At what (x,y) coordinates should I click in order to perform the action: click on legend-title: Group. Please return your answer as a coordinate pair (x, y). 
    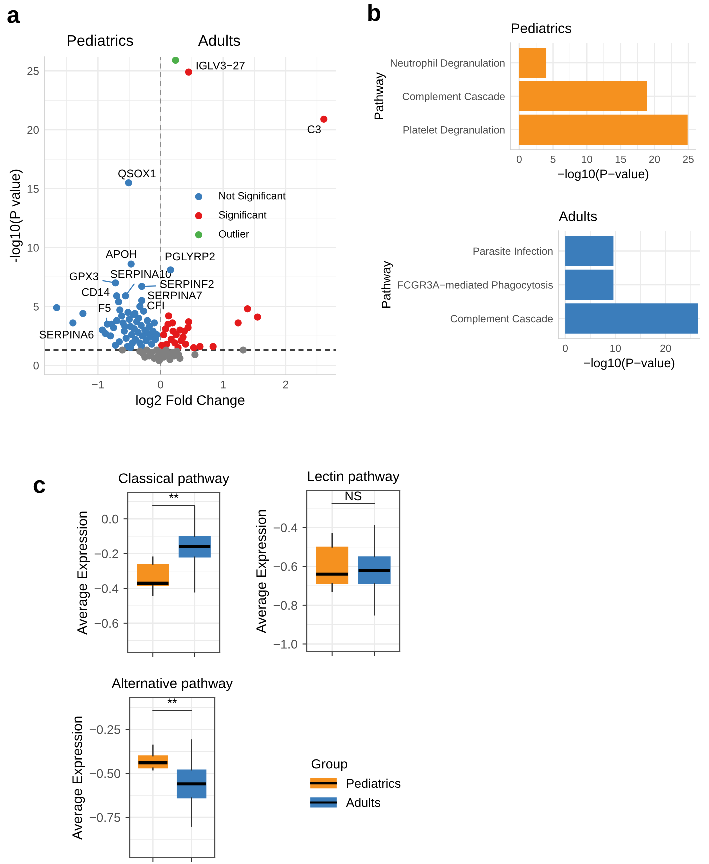
    Looking at the image, I should click on (330, 765).